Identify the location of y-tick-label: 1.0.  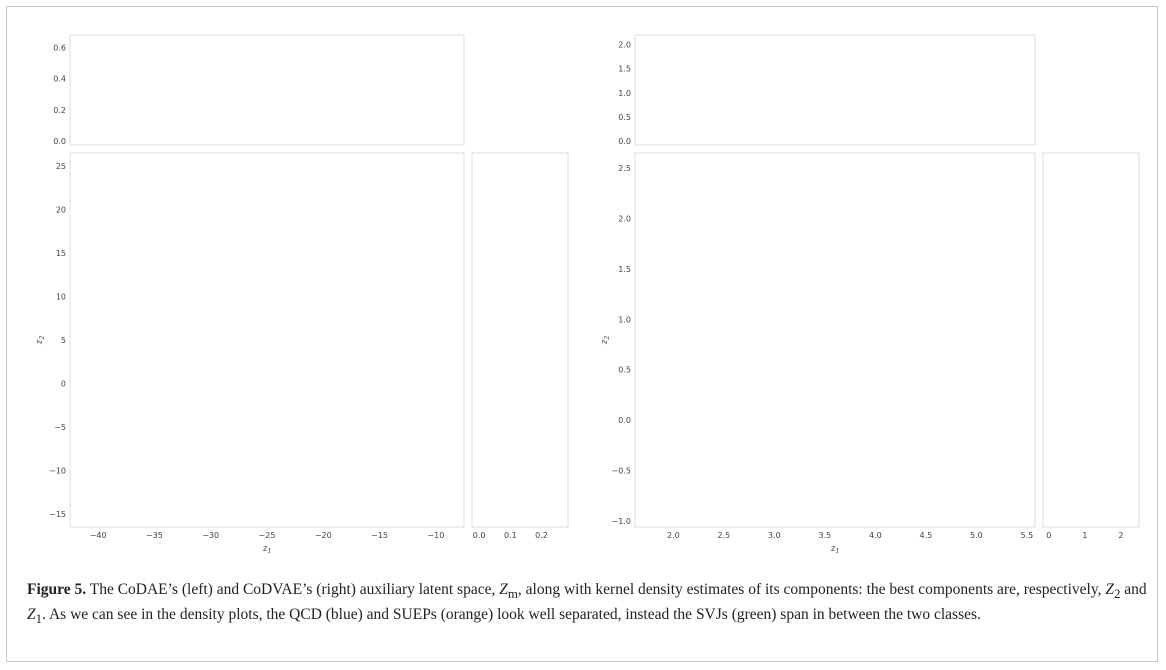
(624, 319).